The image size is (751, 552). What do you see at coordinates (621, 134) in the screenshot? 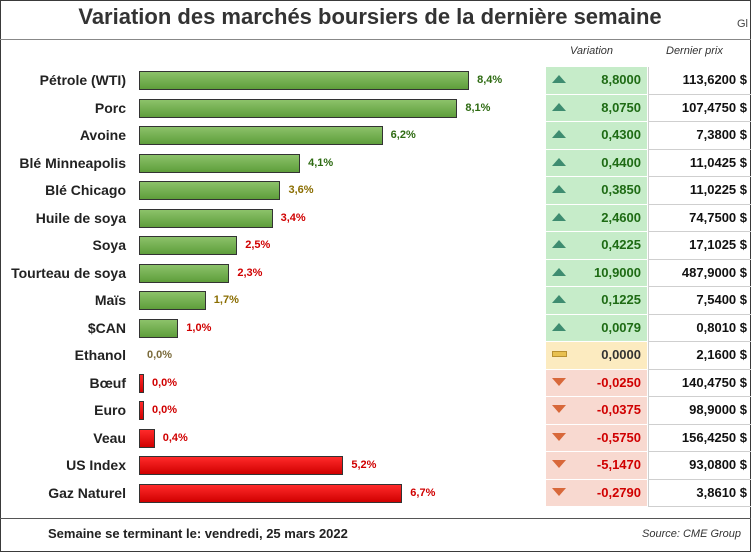
I see `variation-value: 0,4300` at bounding box center [621, 134].